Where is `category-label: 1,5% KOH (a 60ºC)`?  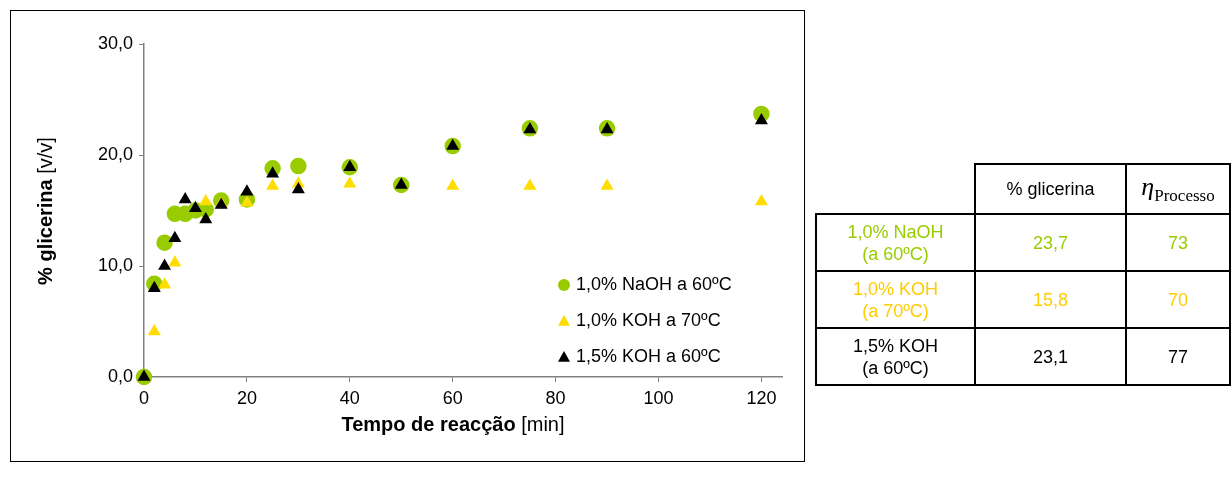 category-label: 1,5% KOH (a 60ºC) is located at coordinates (896, 356).